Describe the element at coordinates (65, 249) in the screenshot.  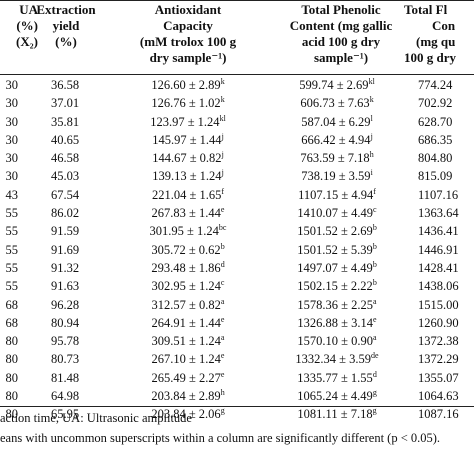
I see `cell-extraction-yield-value: 91.69` at that location.